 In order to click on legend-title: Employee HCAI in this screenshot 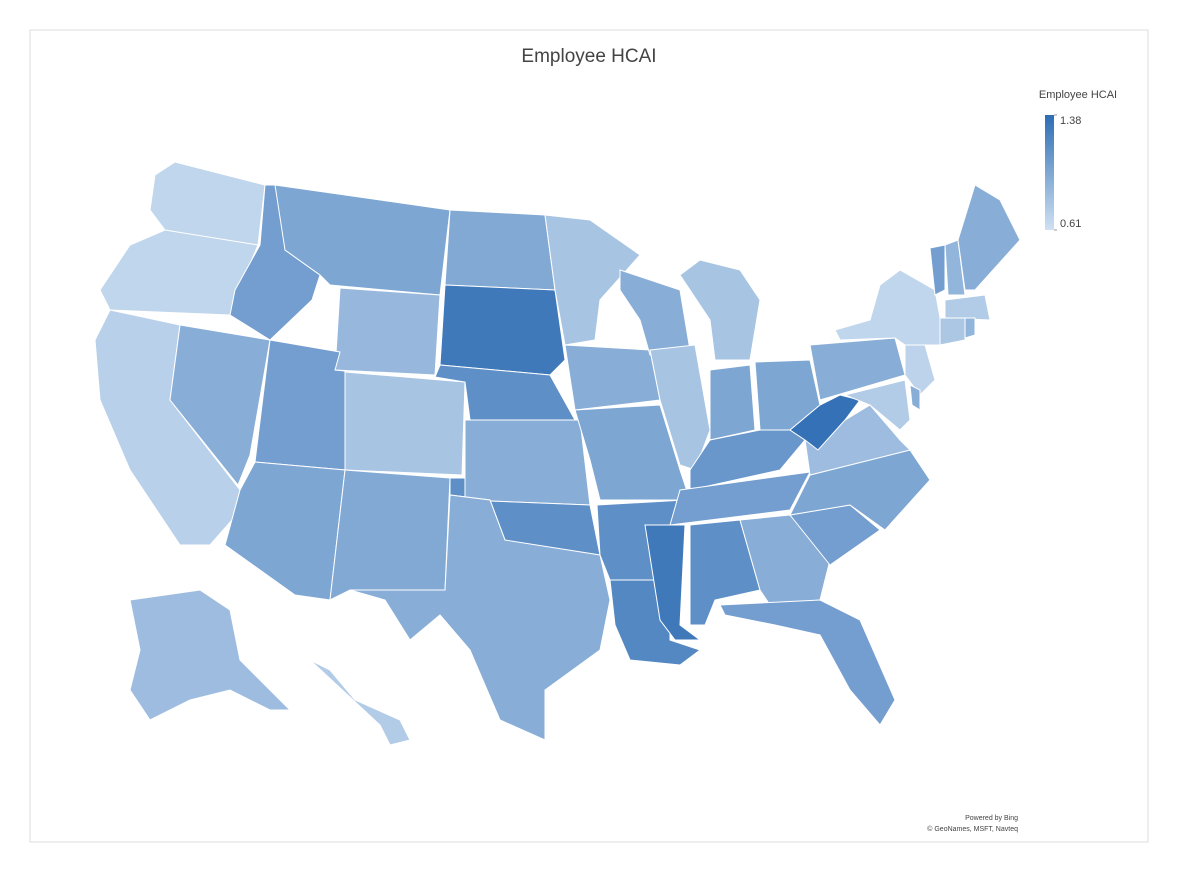, I will do `click(1078, 95)`.